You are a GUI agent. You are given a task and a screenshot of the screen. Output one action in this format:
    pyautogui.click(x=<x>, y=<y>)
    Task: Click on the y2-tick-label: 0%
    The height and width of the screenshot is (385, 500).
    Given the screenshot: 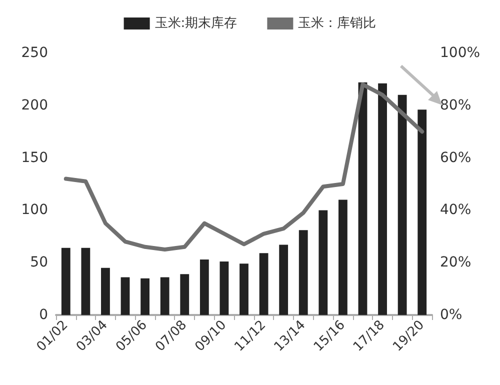 What is the action you would take?
    pyautogui.click(x=451, y=315)
    